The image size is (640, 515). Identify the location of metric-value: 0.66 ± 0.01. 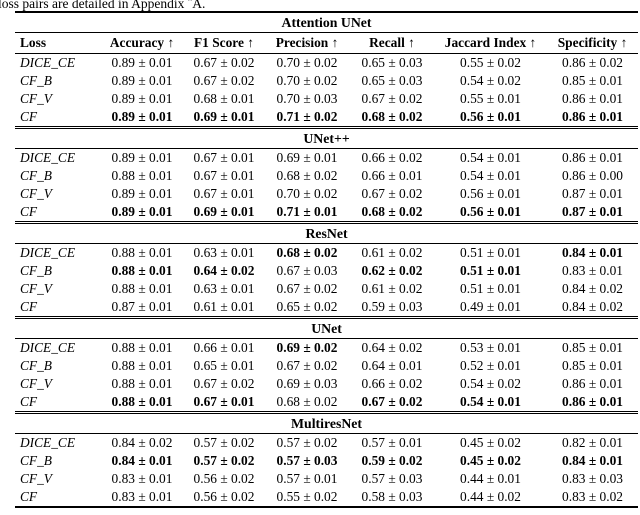
(392, 175).